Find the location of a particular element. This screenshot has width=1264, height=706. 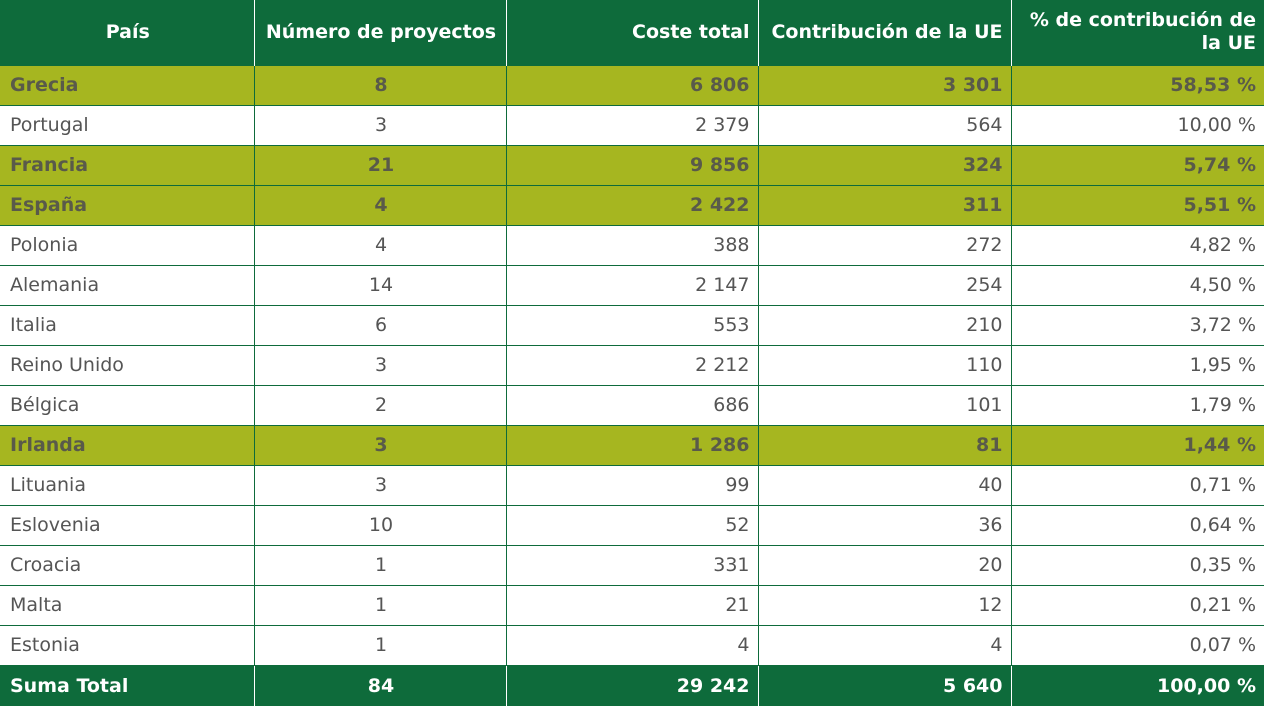

cell-coste: 2 147 is located at coordinates (632, 285).